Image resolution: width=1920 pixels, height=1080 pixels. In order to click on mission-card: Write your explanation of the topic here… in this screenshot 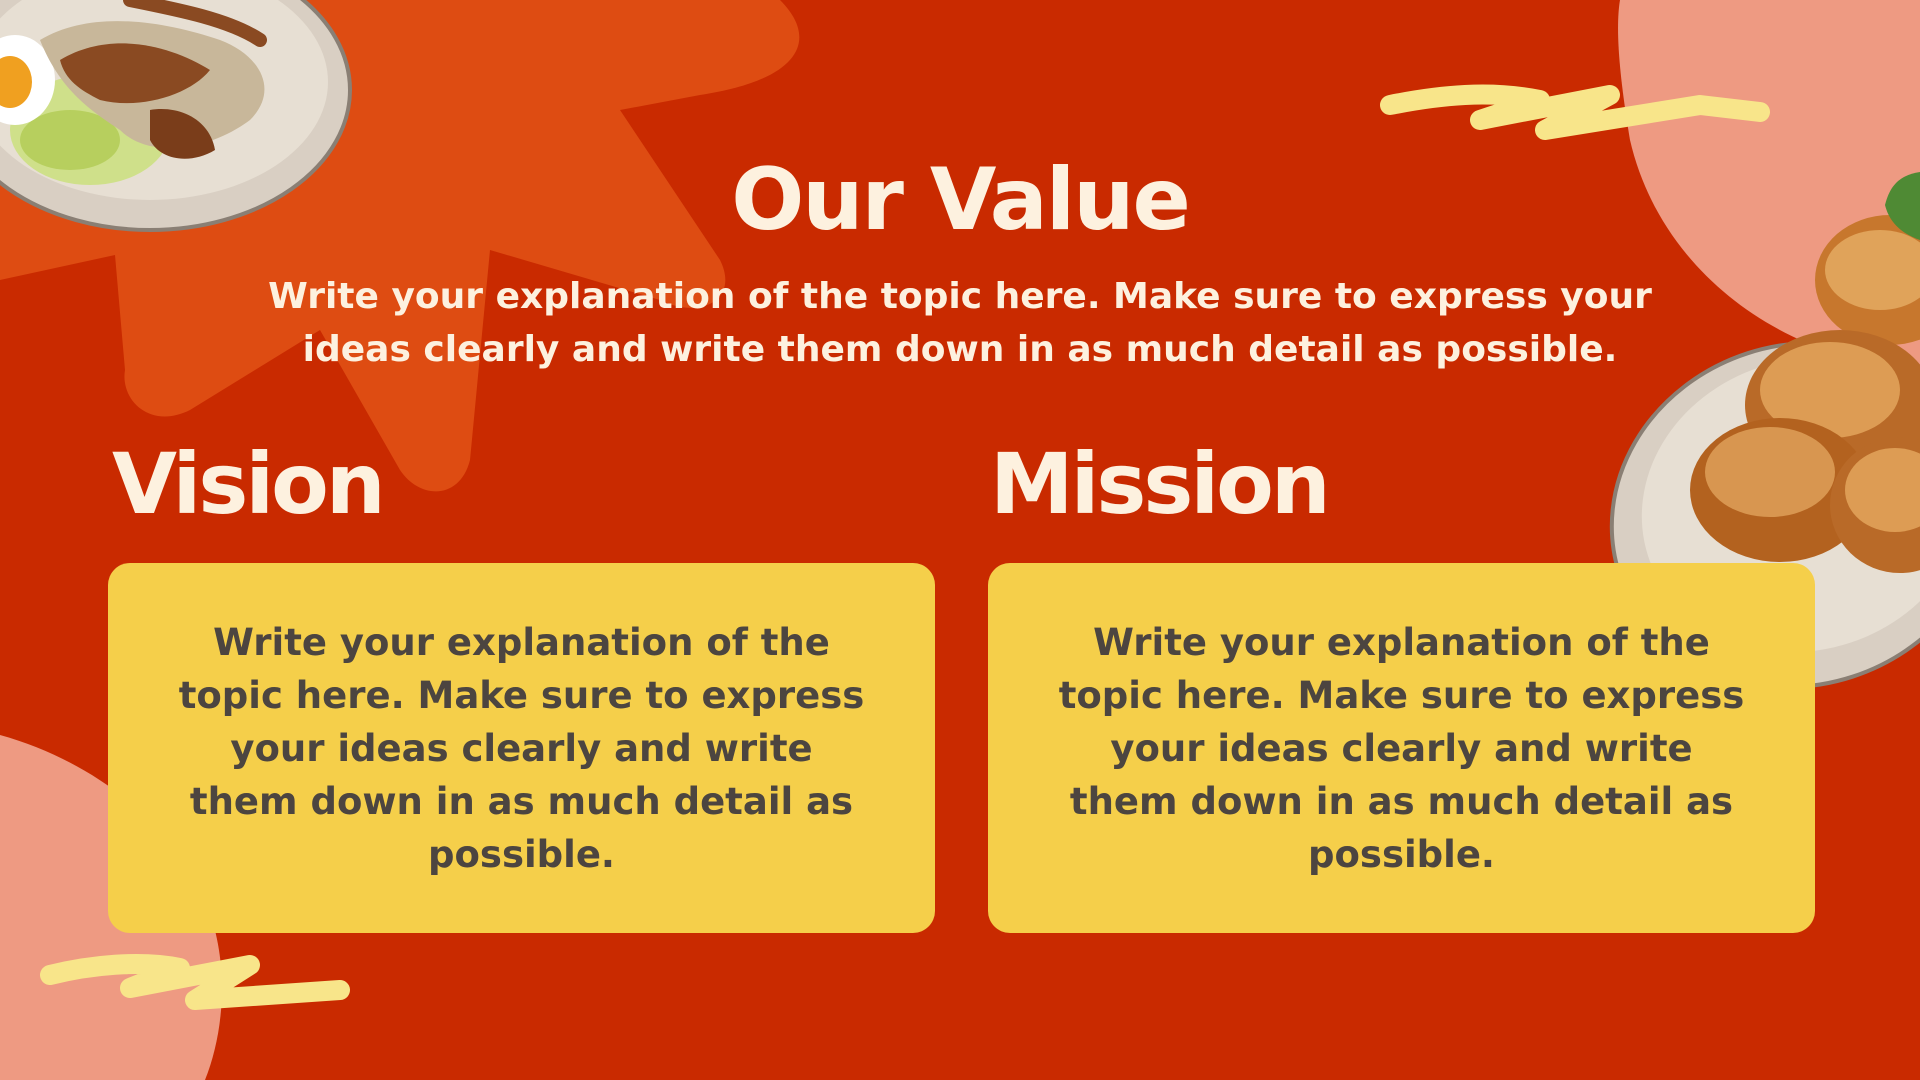, I will do `click(1401, 748)`.